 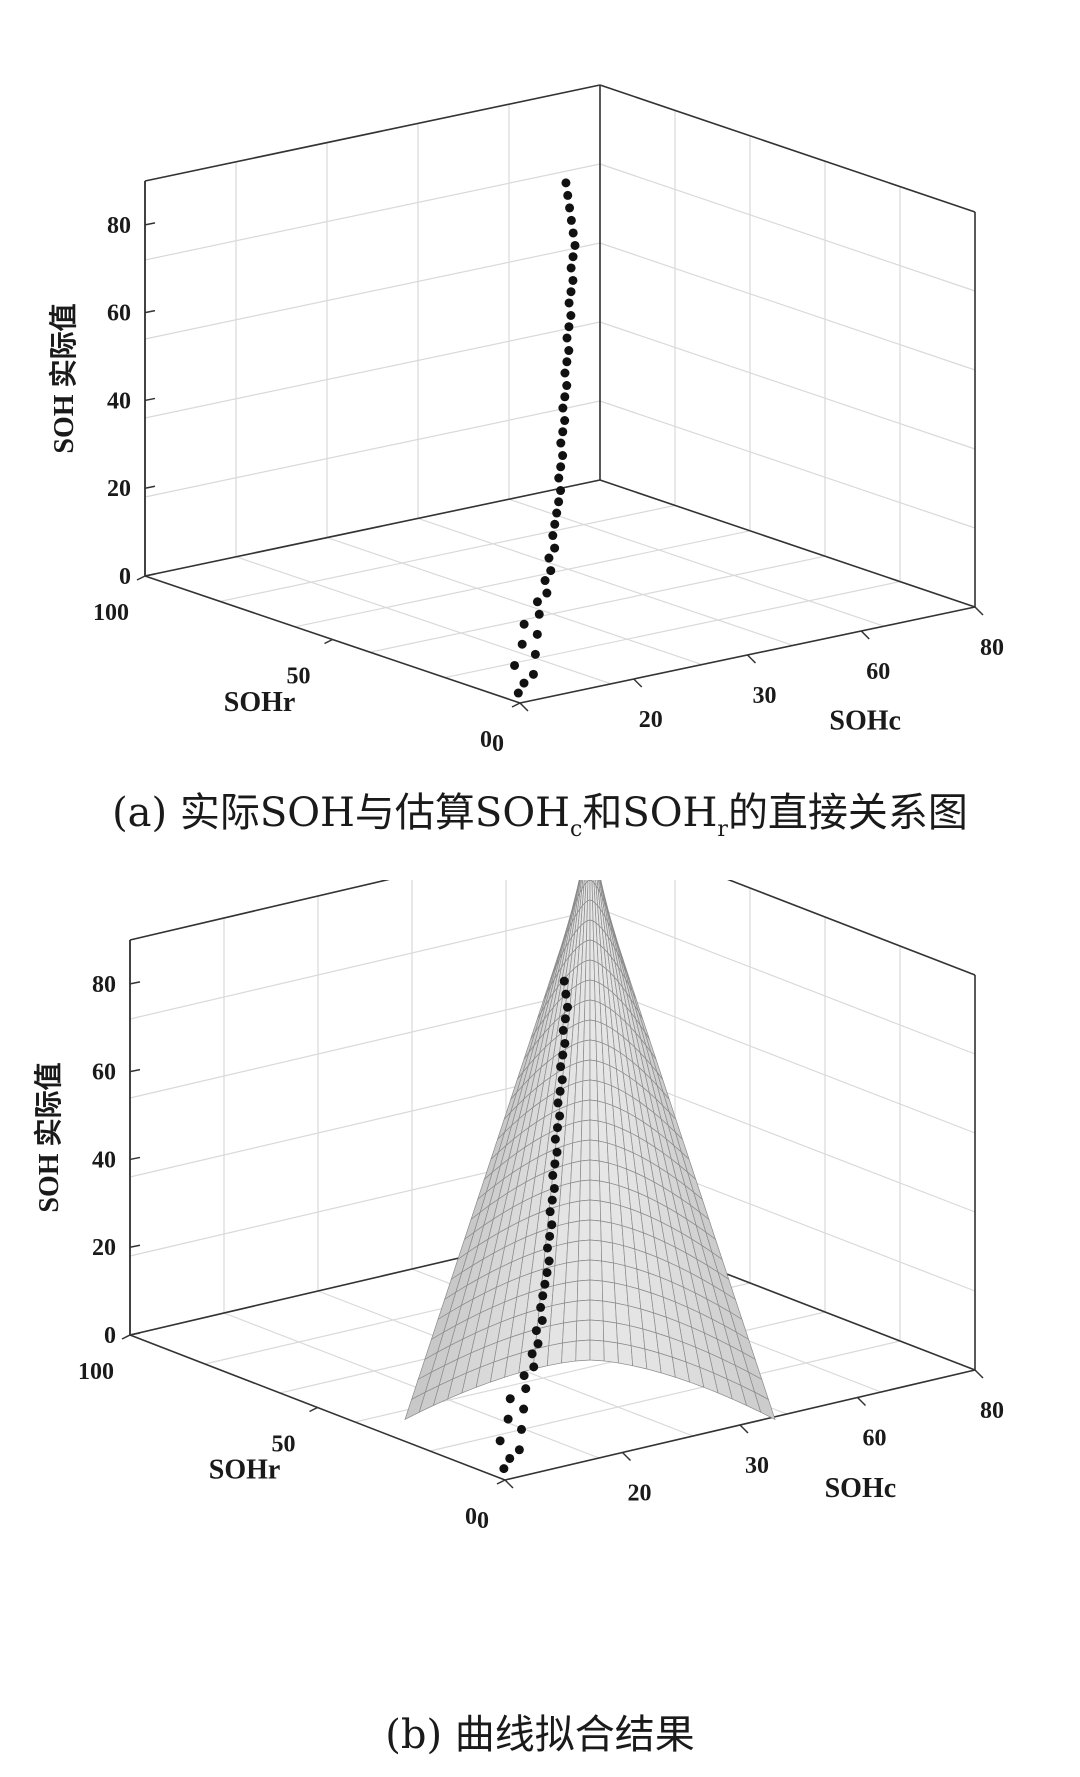 I want to click on y-tick-label: 100, so click(x=111, y=613).